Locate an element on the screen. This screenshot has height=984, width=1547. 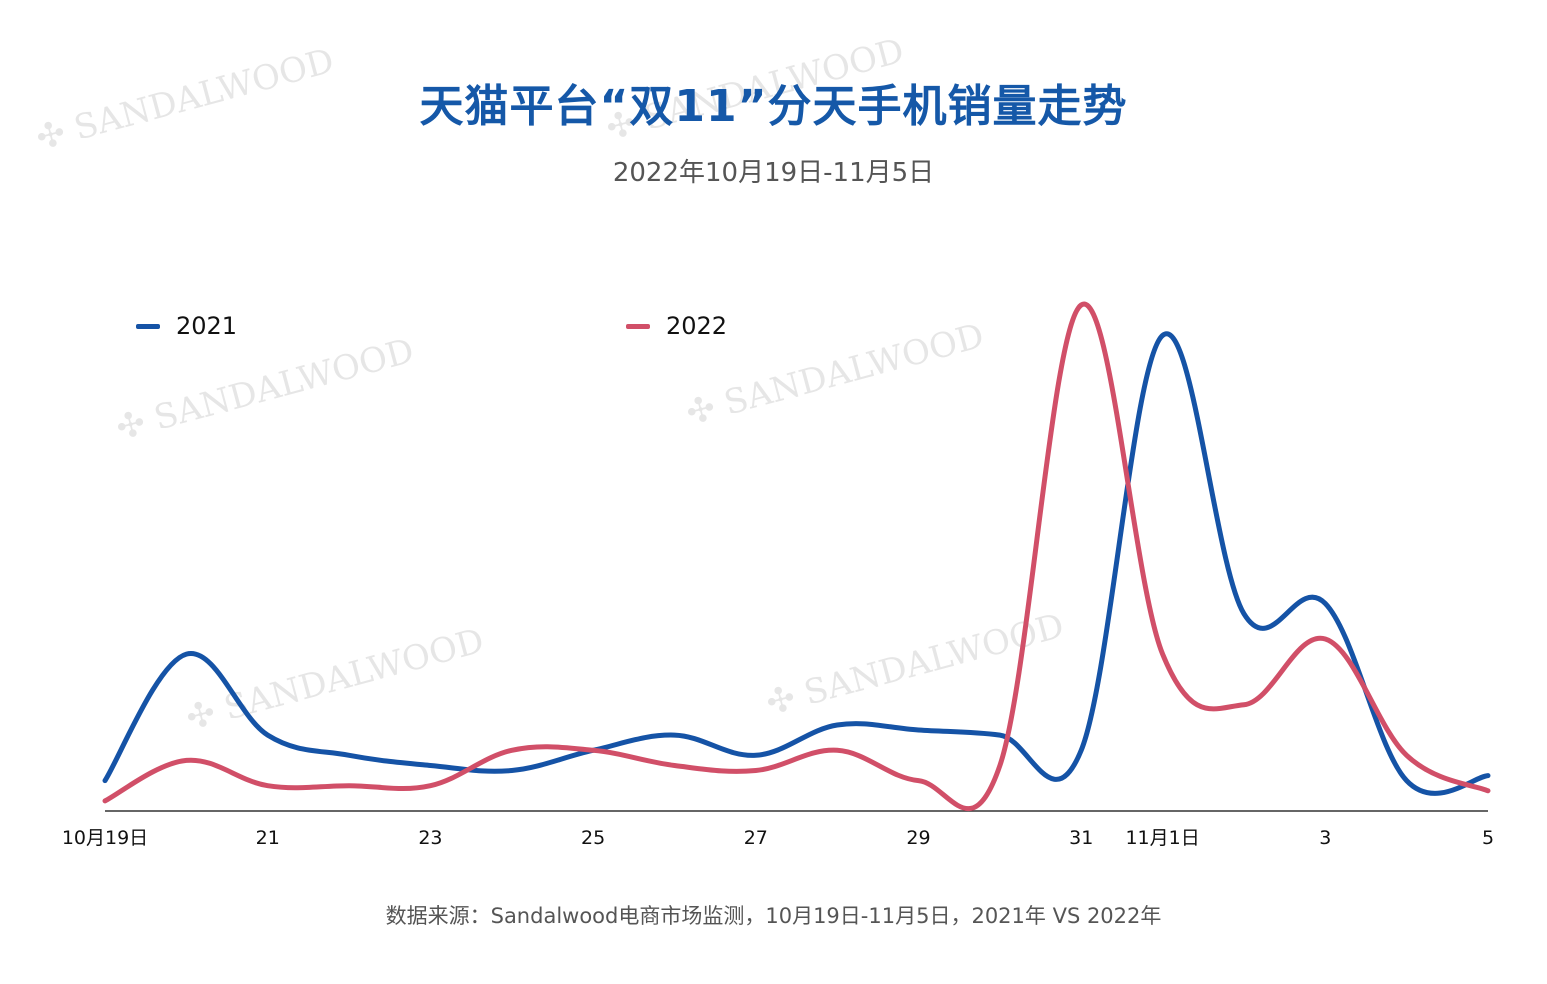
chart-title: 天猫平台“双11”分天手机销量走势 is located at coordinates (773, 106).